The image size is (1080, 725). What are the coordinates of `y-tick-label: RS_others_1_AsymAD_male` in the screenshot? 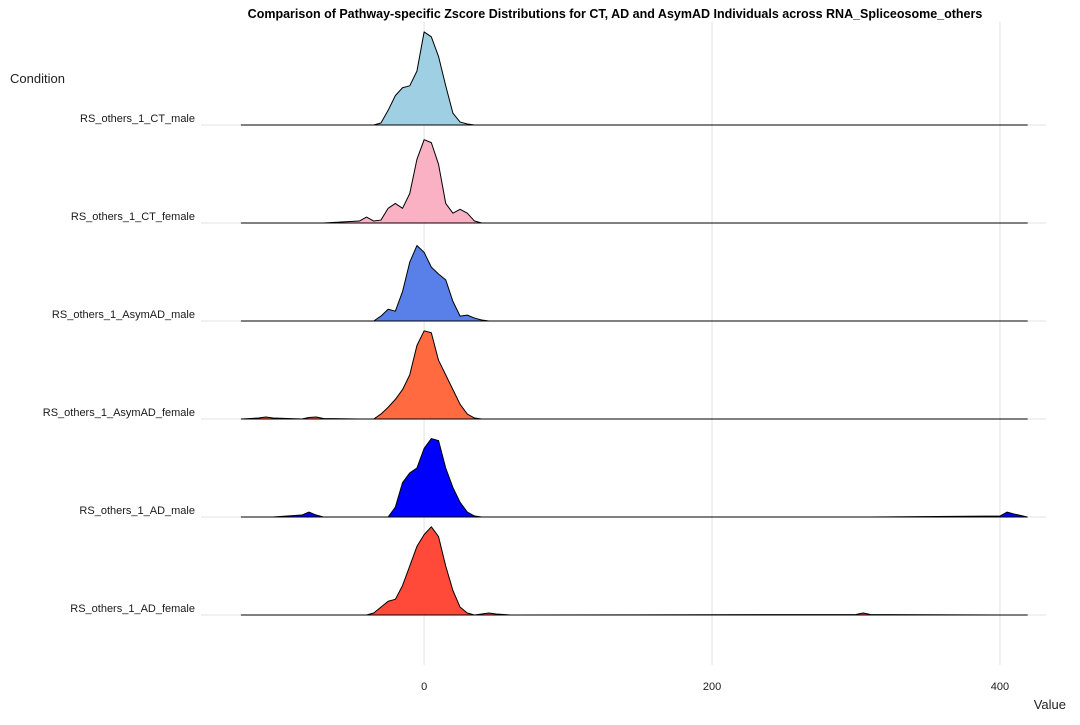 It's located at (123, 315).